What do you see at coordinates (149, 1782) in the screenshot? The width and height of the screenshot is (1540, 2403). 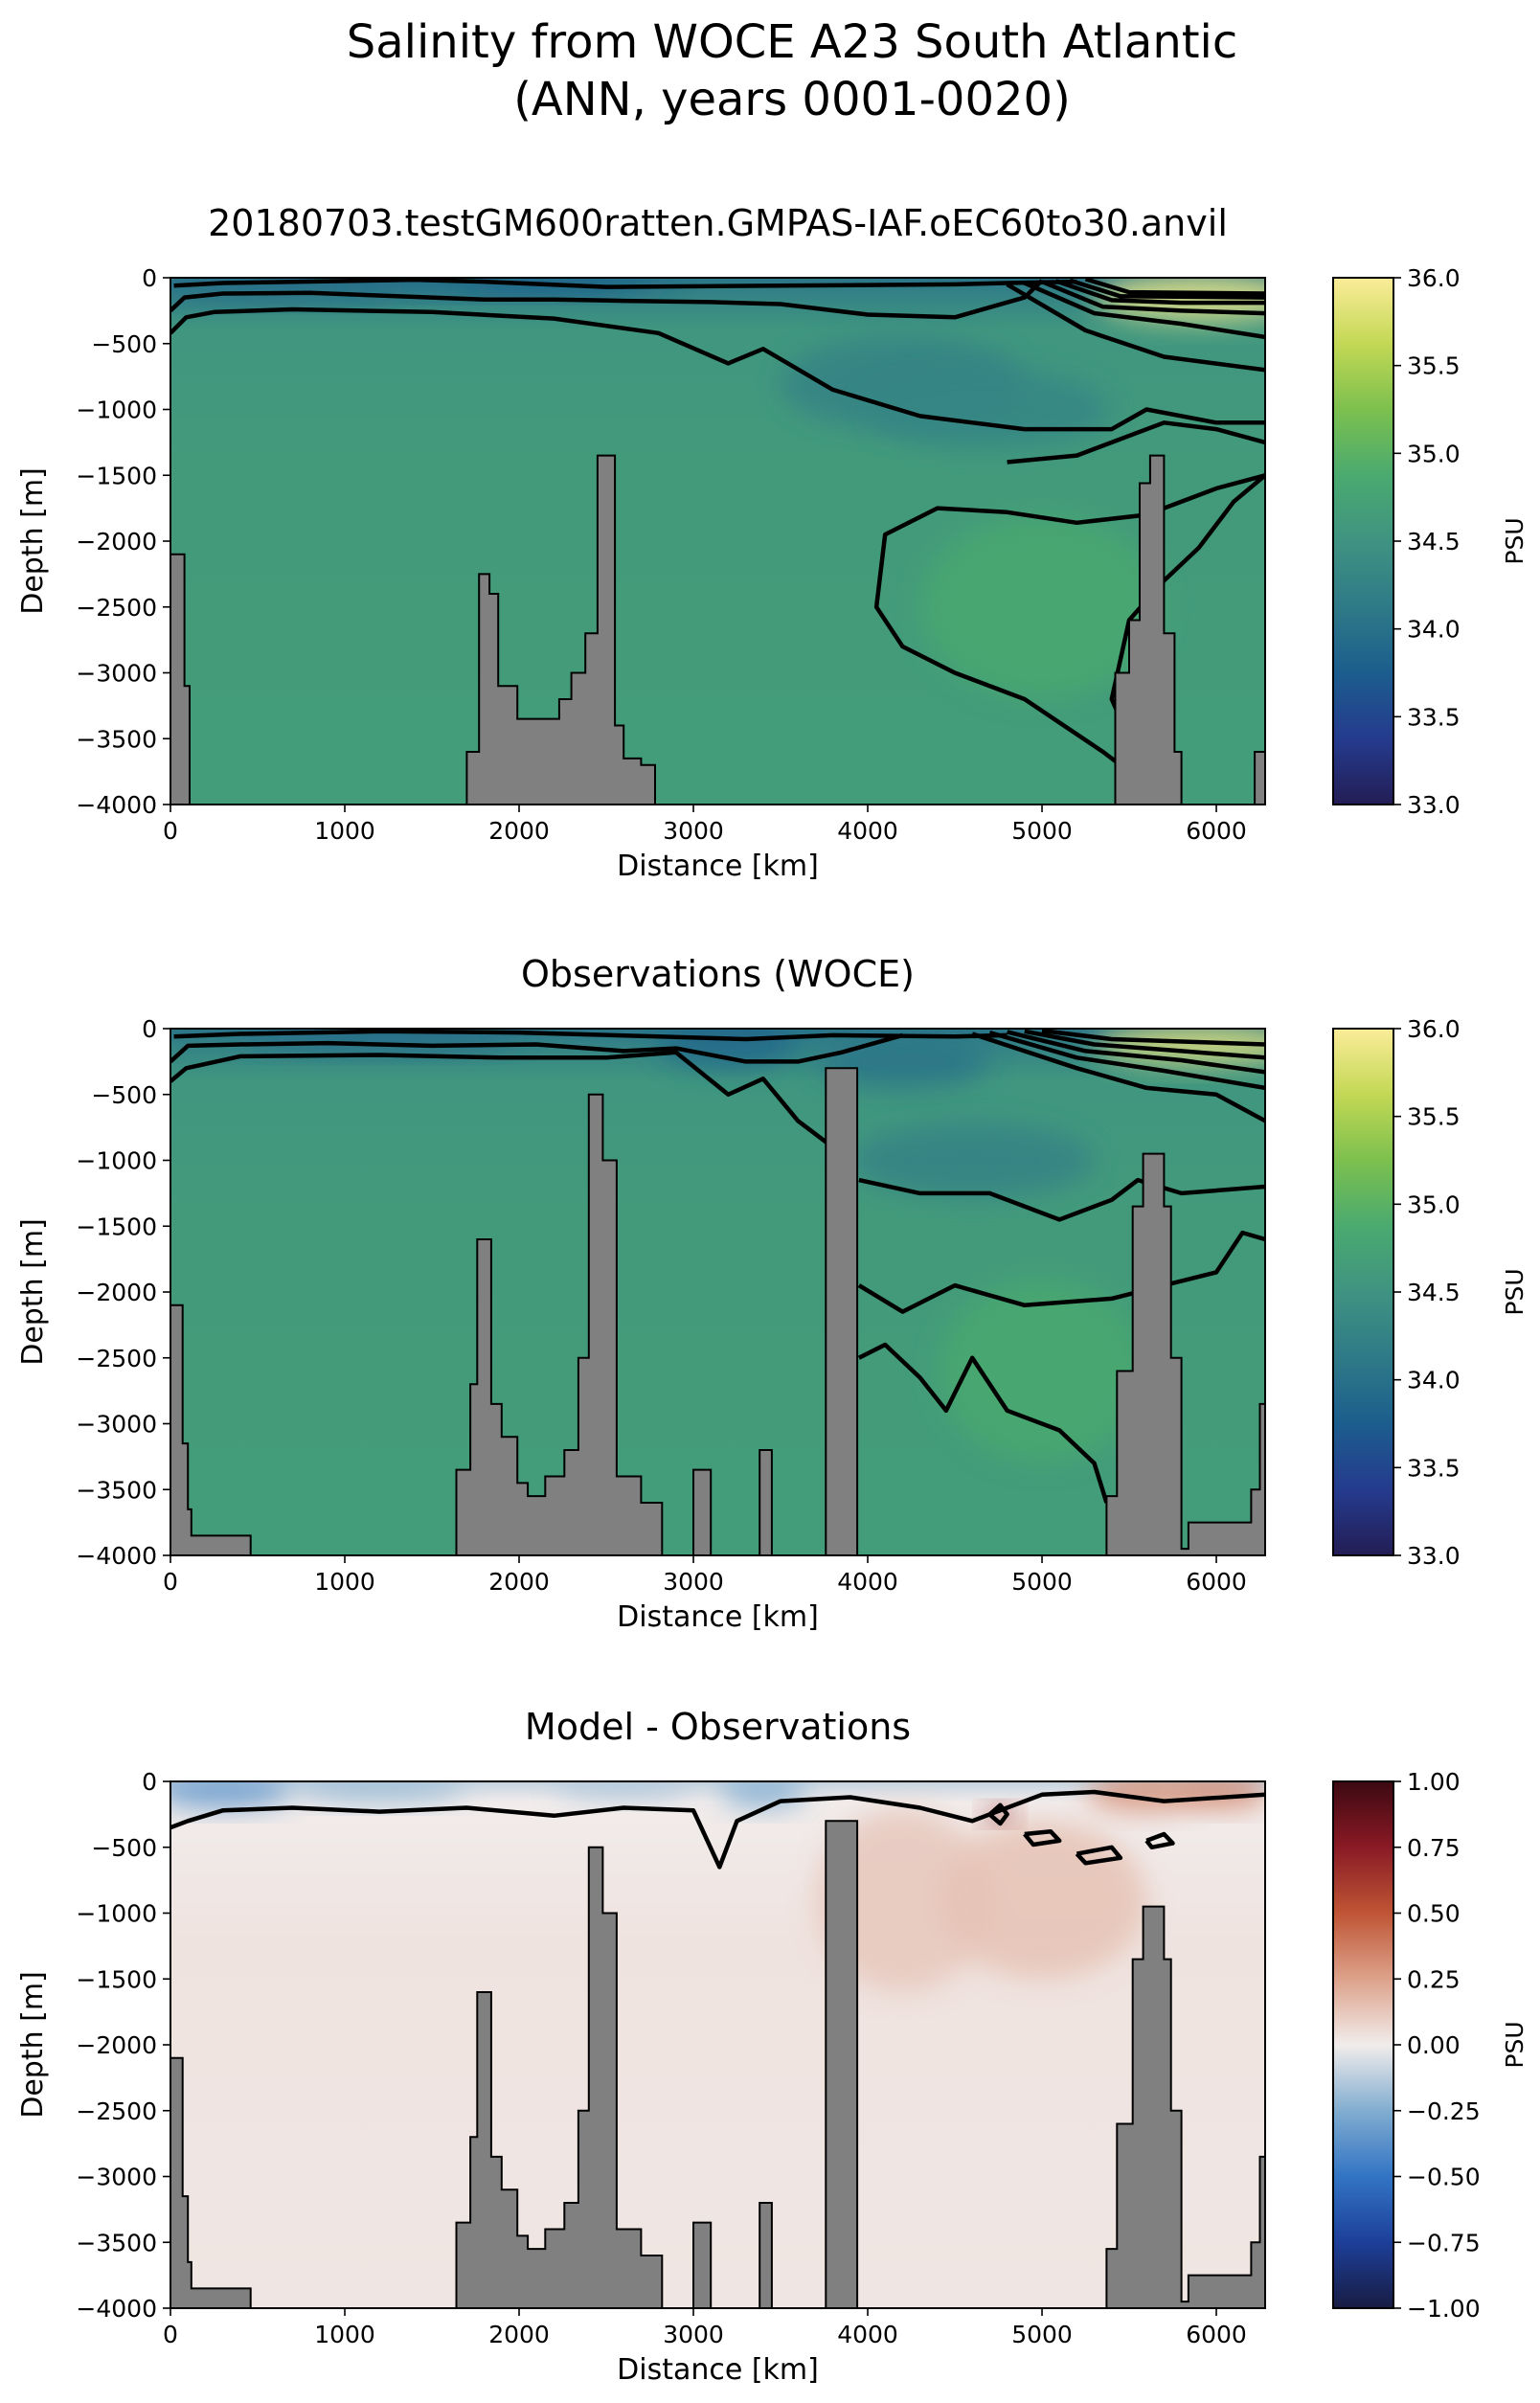 I see `y-tick-label: 0` at bounding box center [149, 1782].